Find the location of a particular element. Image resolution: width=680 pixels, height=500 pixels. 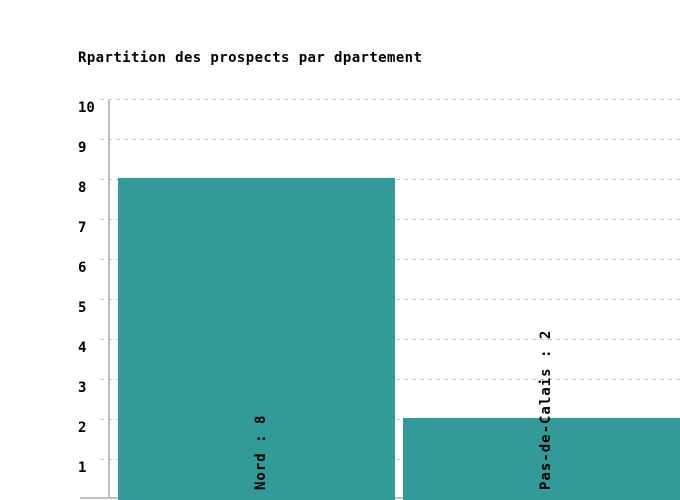

y-axis-tick-label-1: 1 is located at coordinates (82, 468).